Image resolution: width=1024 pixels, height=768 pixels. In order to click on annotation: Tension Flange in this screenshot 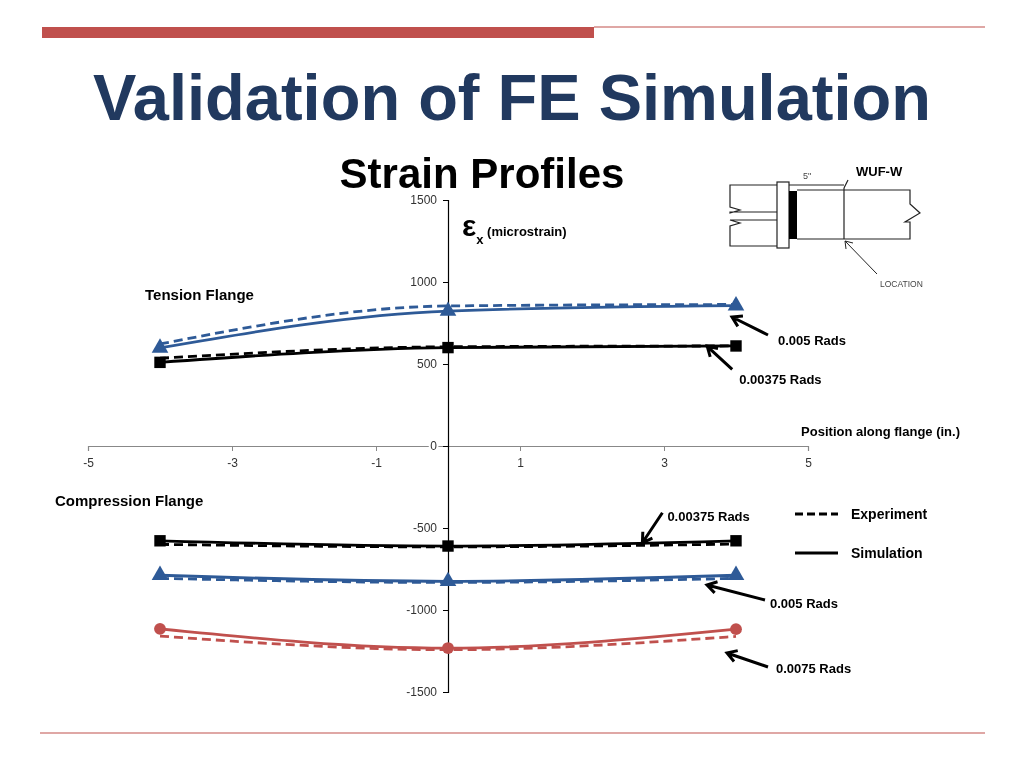, I will do `click(199, 294)`.